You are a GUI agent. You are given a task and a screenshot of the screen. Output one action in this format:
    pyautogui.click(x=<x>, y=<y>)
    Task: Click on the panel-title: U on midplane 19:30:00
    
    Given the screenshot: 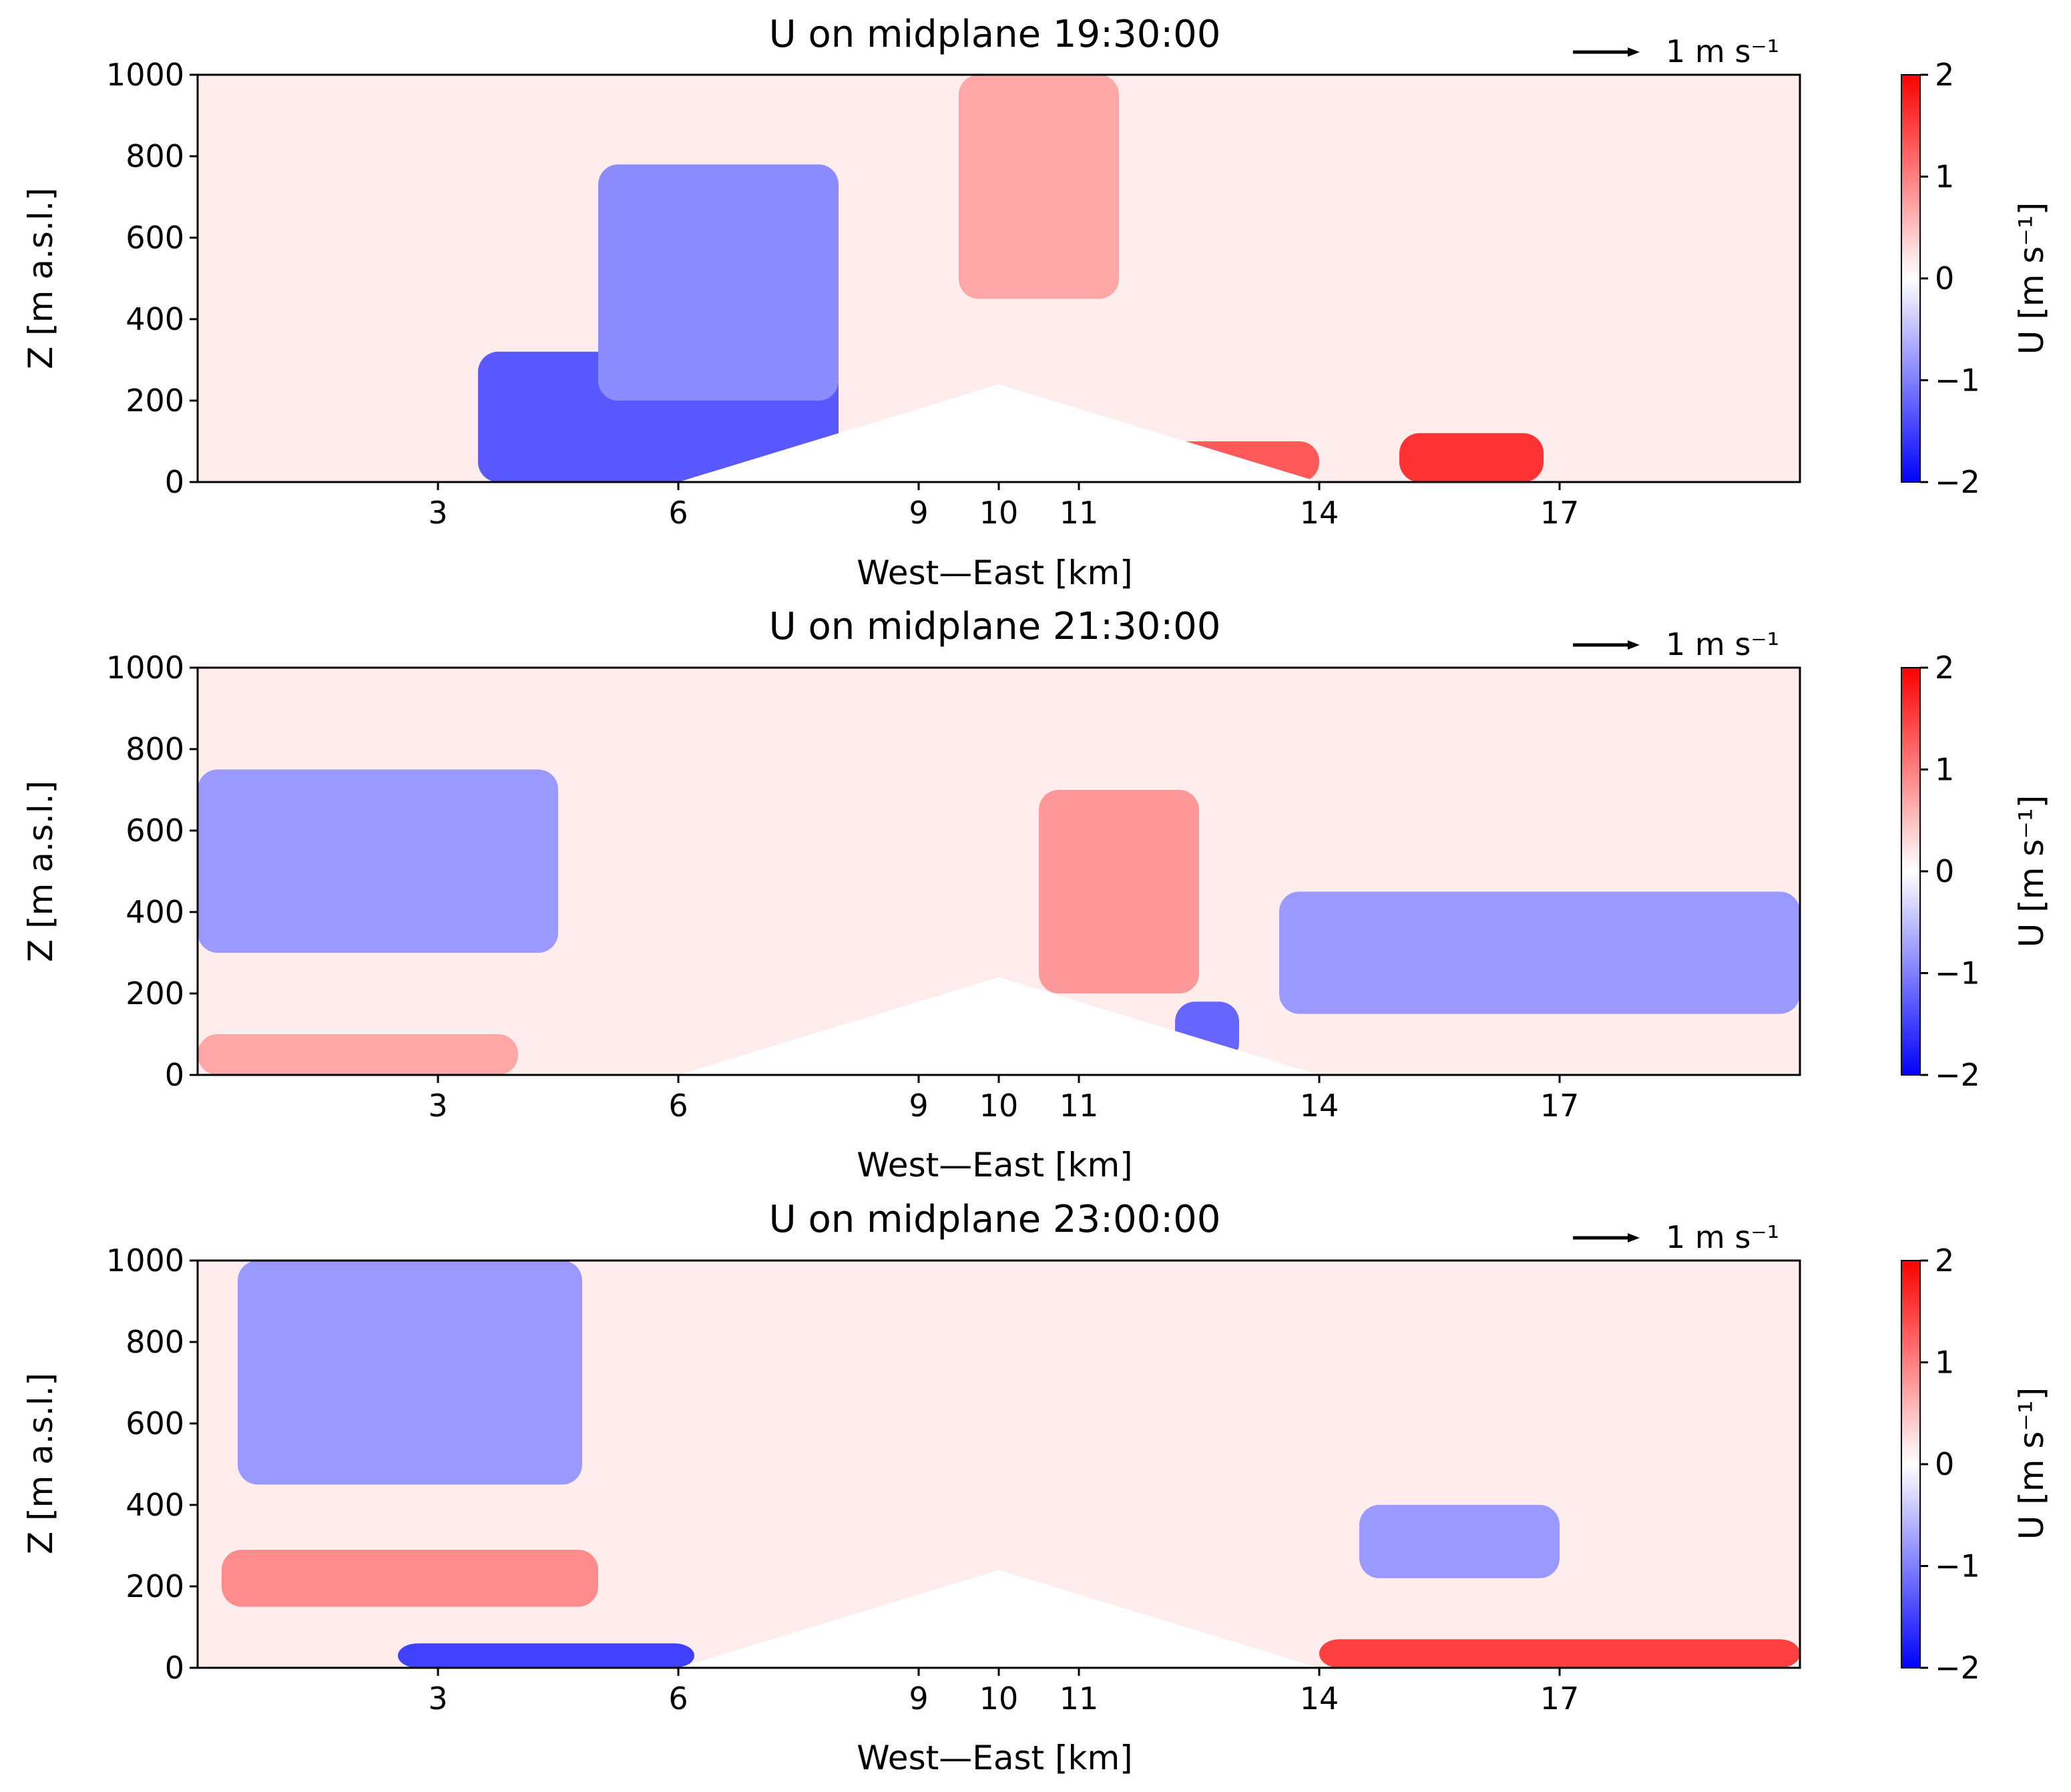 What is the action you would take?
    pyautogui.click(x=995, y=35)
    